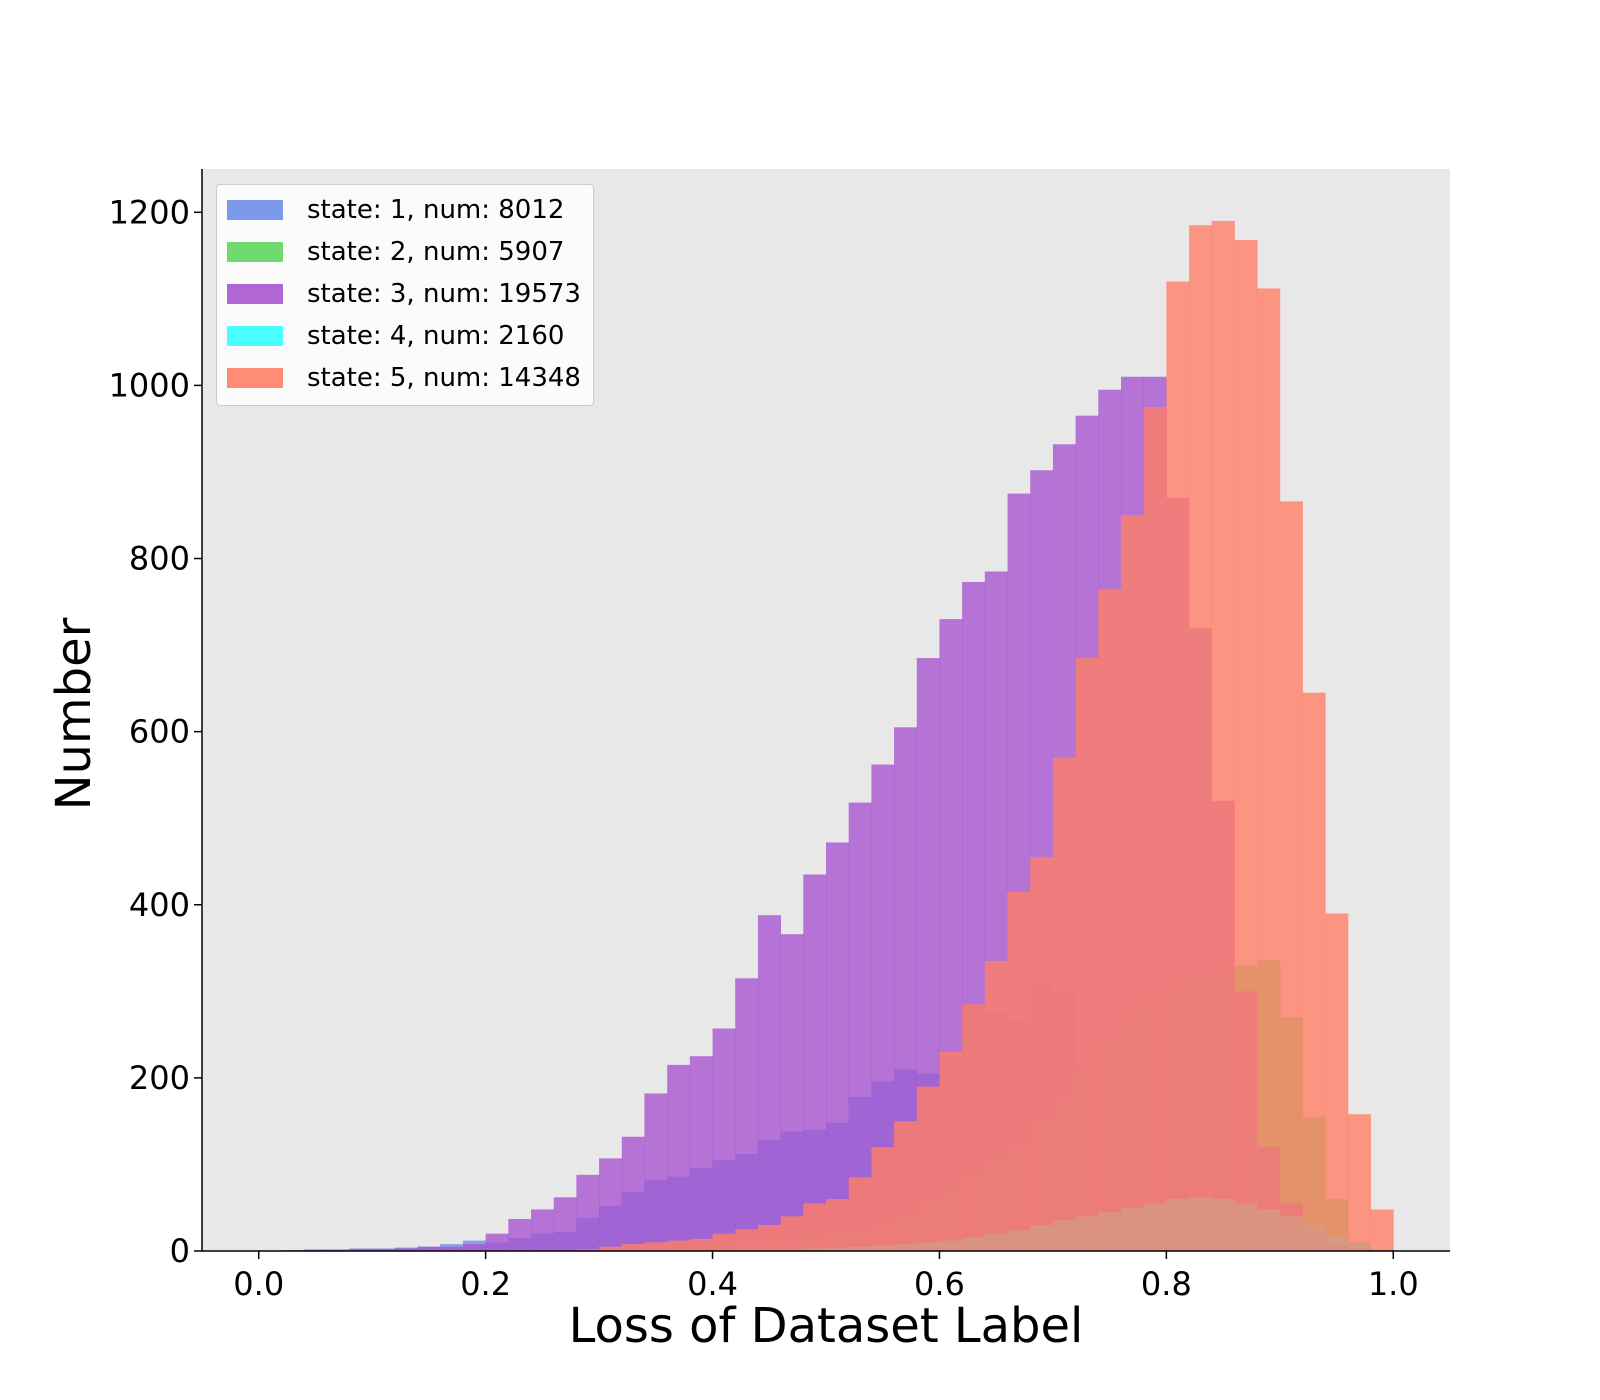 The height and width of the screenshot is (1400, 1600). I want to click on x-tick-label: 0.0, so click(258, 1284).